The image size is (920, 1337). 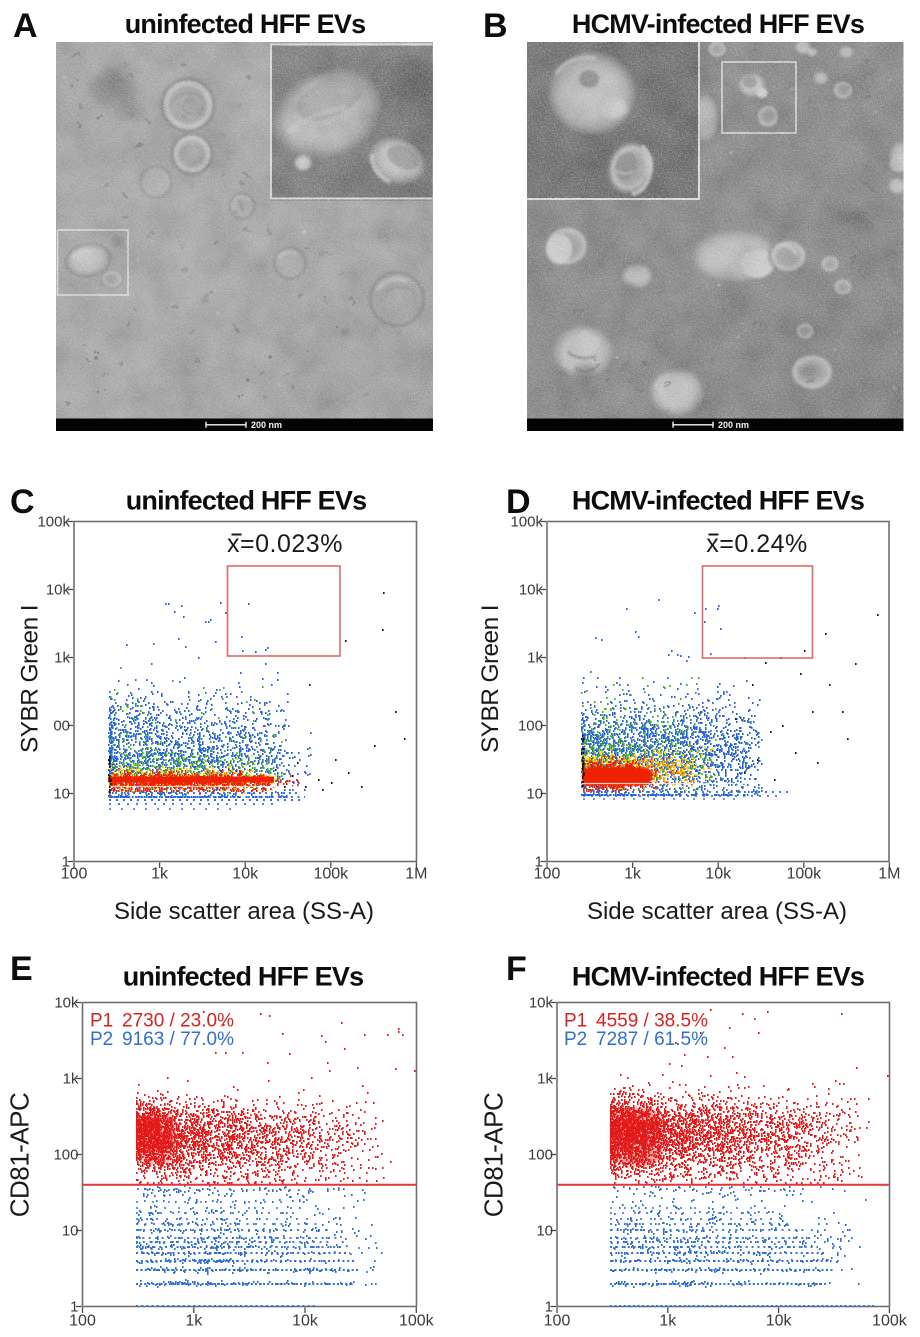 I want to click on svg-text: 7287 / 61.5%, so click(x=652, y=1039).